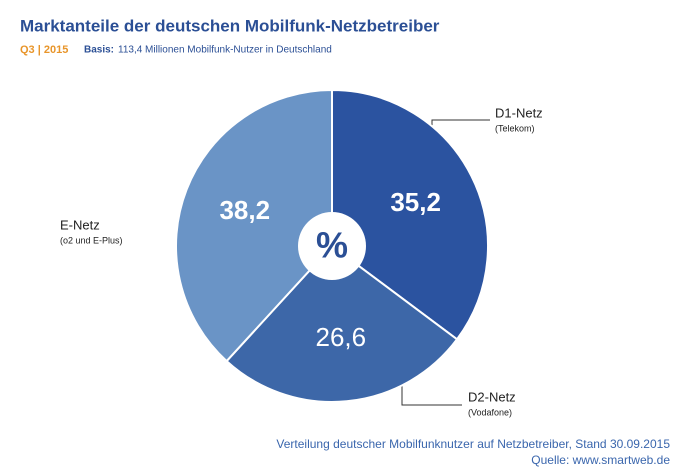 The height and width of the screenshot is (475, 685). Describe the element at coordinates (99, 50) in the screenshot. I see `basis-label: Basis:` at that location.